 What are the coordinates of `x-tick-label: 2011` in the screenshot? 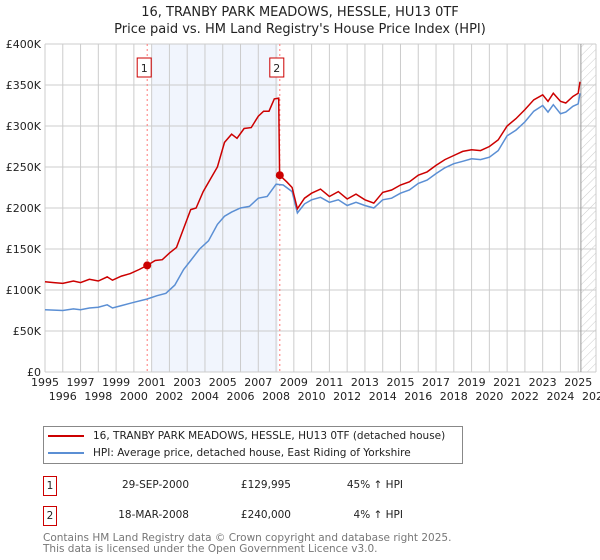 It's located at (329, 382).